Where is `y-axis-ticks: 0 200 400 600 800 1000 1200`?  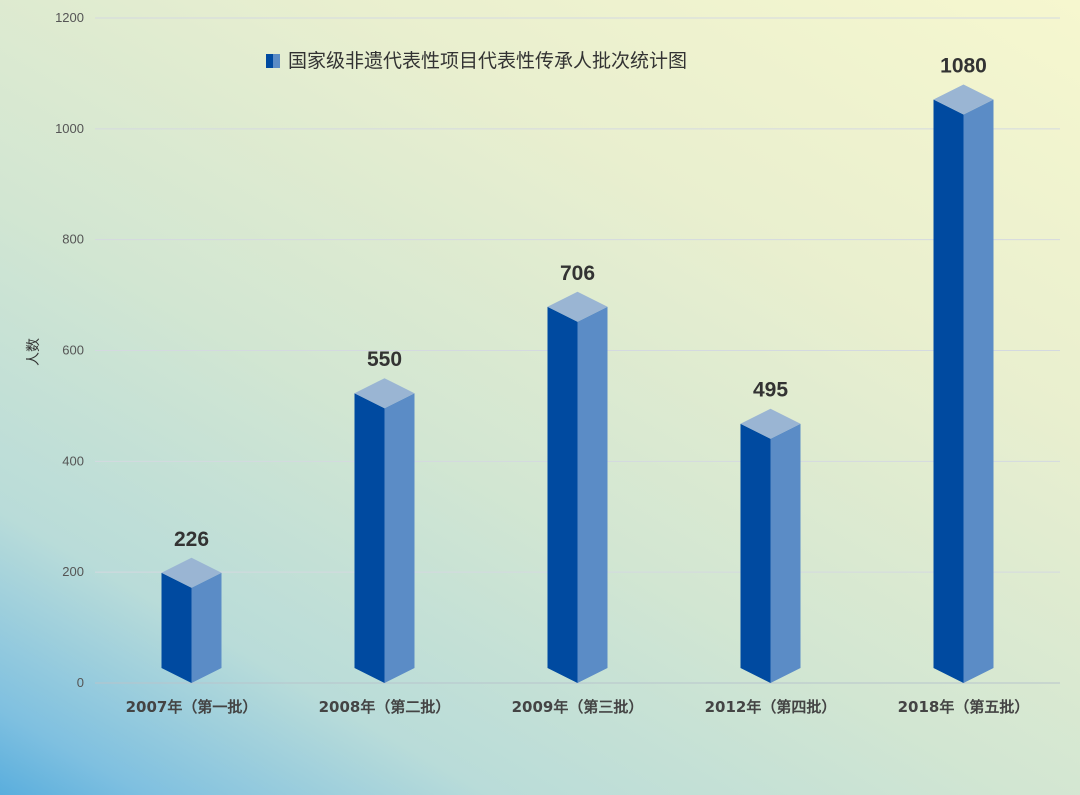 y-axis-ticks: 0 200 400 600 800 1000 1200 is located at coordinates (69, 350).